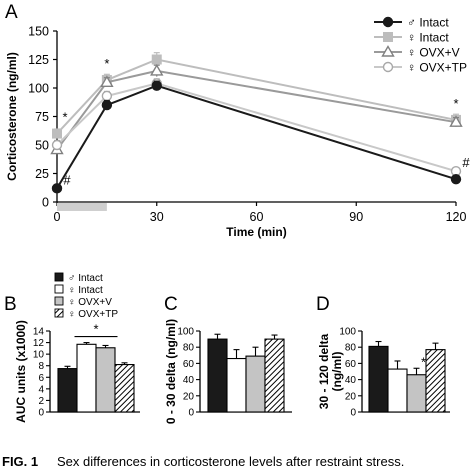 The image size is (474, 468). What do you see at coordinates (323, 304) in the screenshot?
I see `panel-letter: D` at bounding box center [323, 304].